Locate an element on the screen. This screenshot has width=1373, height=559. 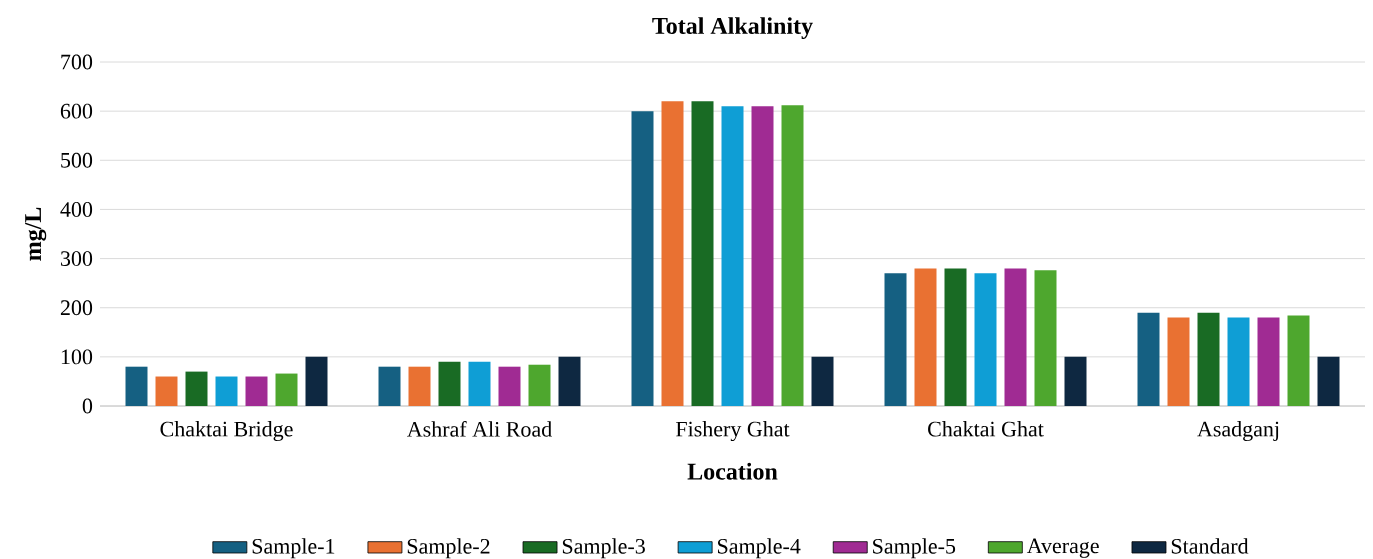
y-tick-label: 500 is located at coordinates (77, 160).